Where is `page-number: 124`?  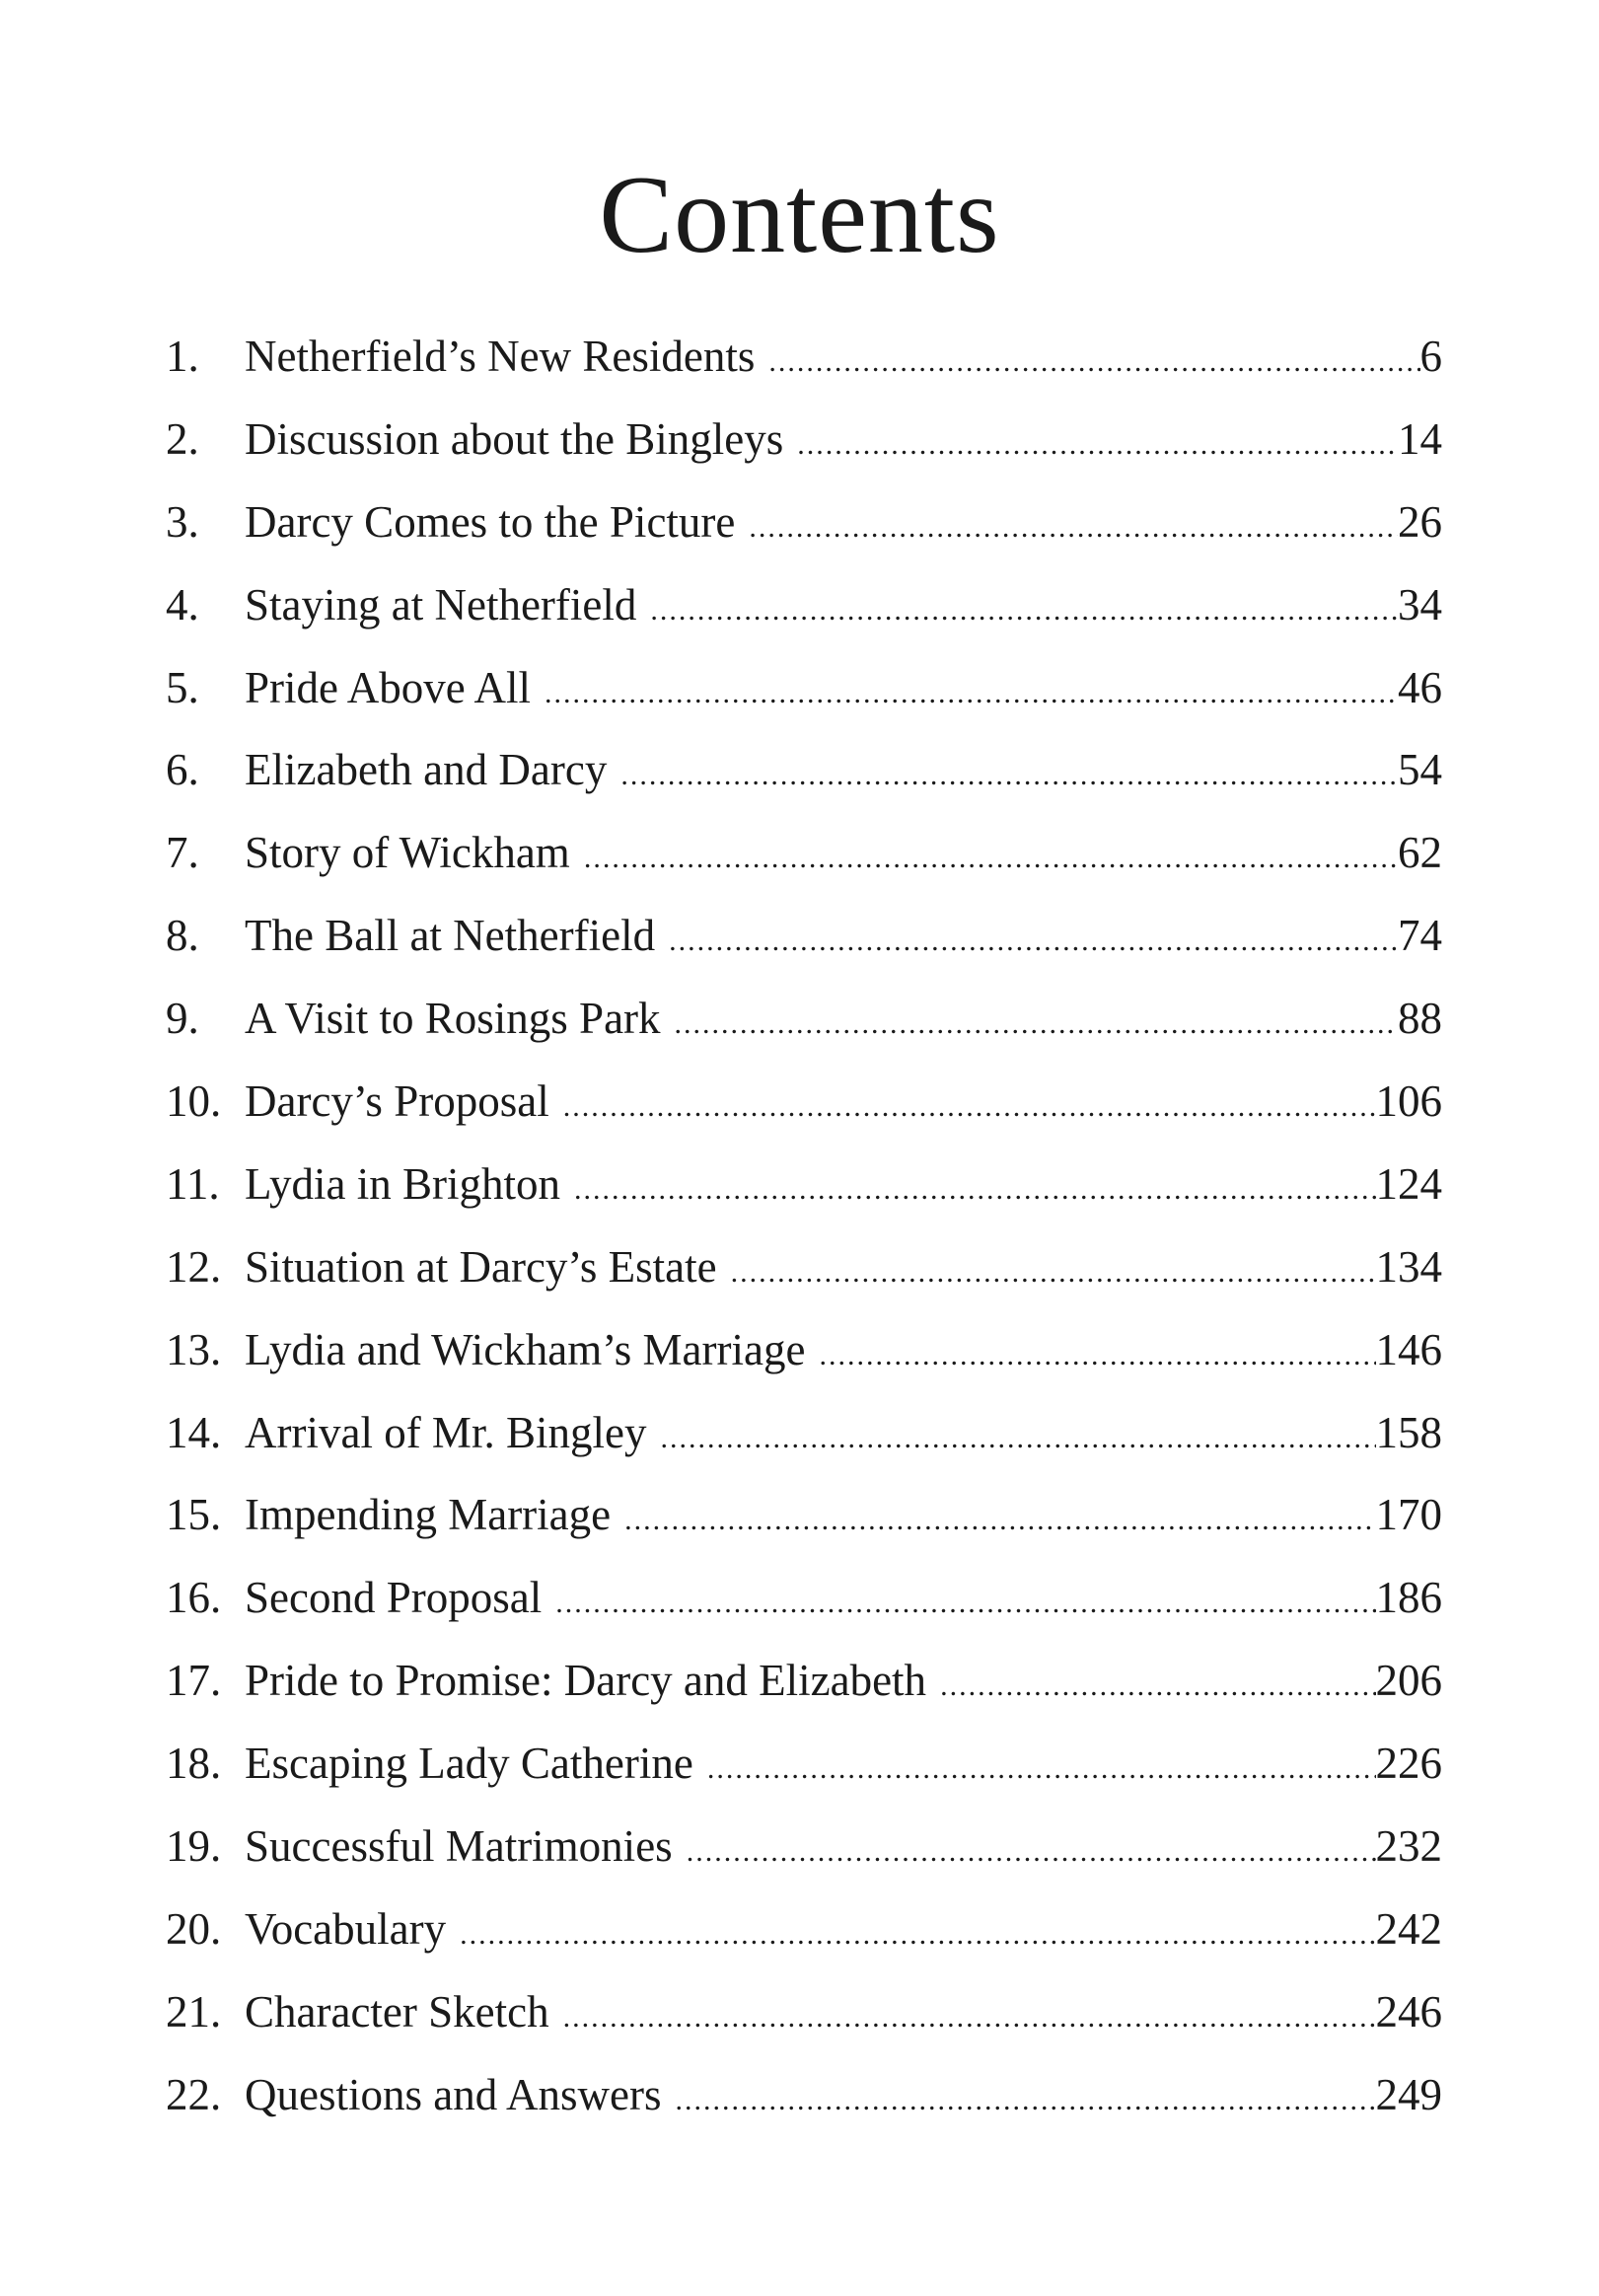
page-number: 124 is located at coordinates (1409, 1183).